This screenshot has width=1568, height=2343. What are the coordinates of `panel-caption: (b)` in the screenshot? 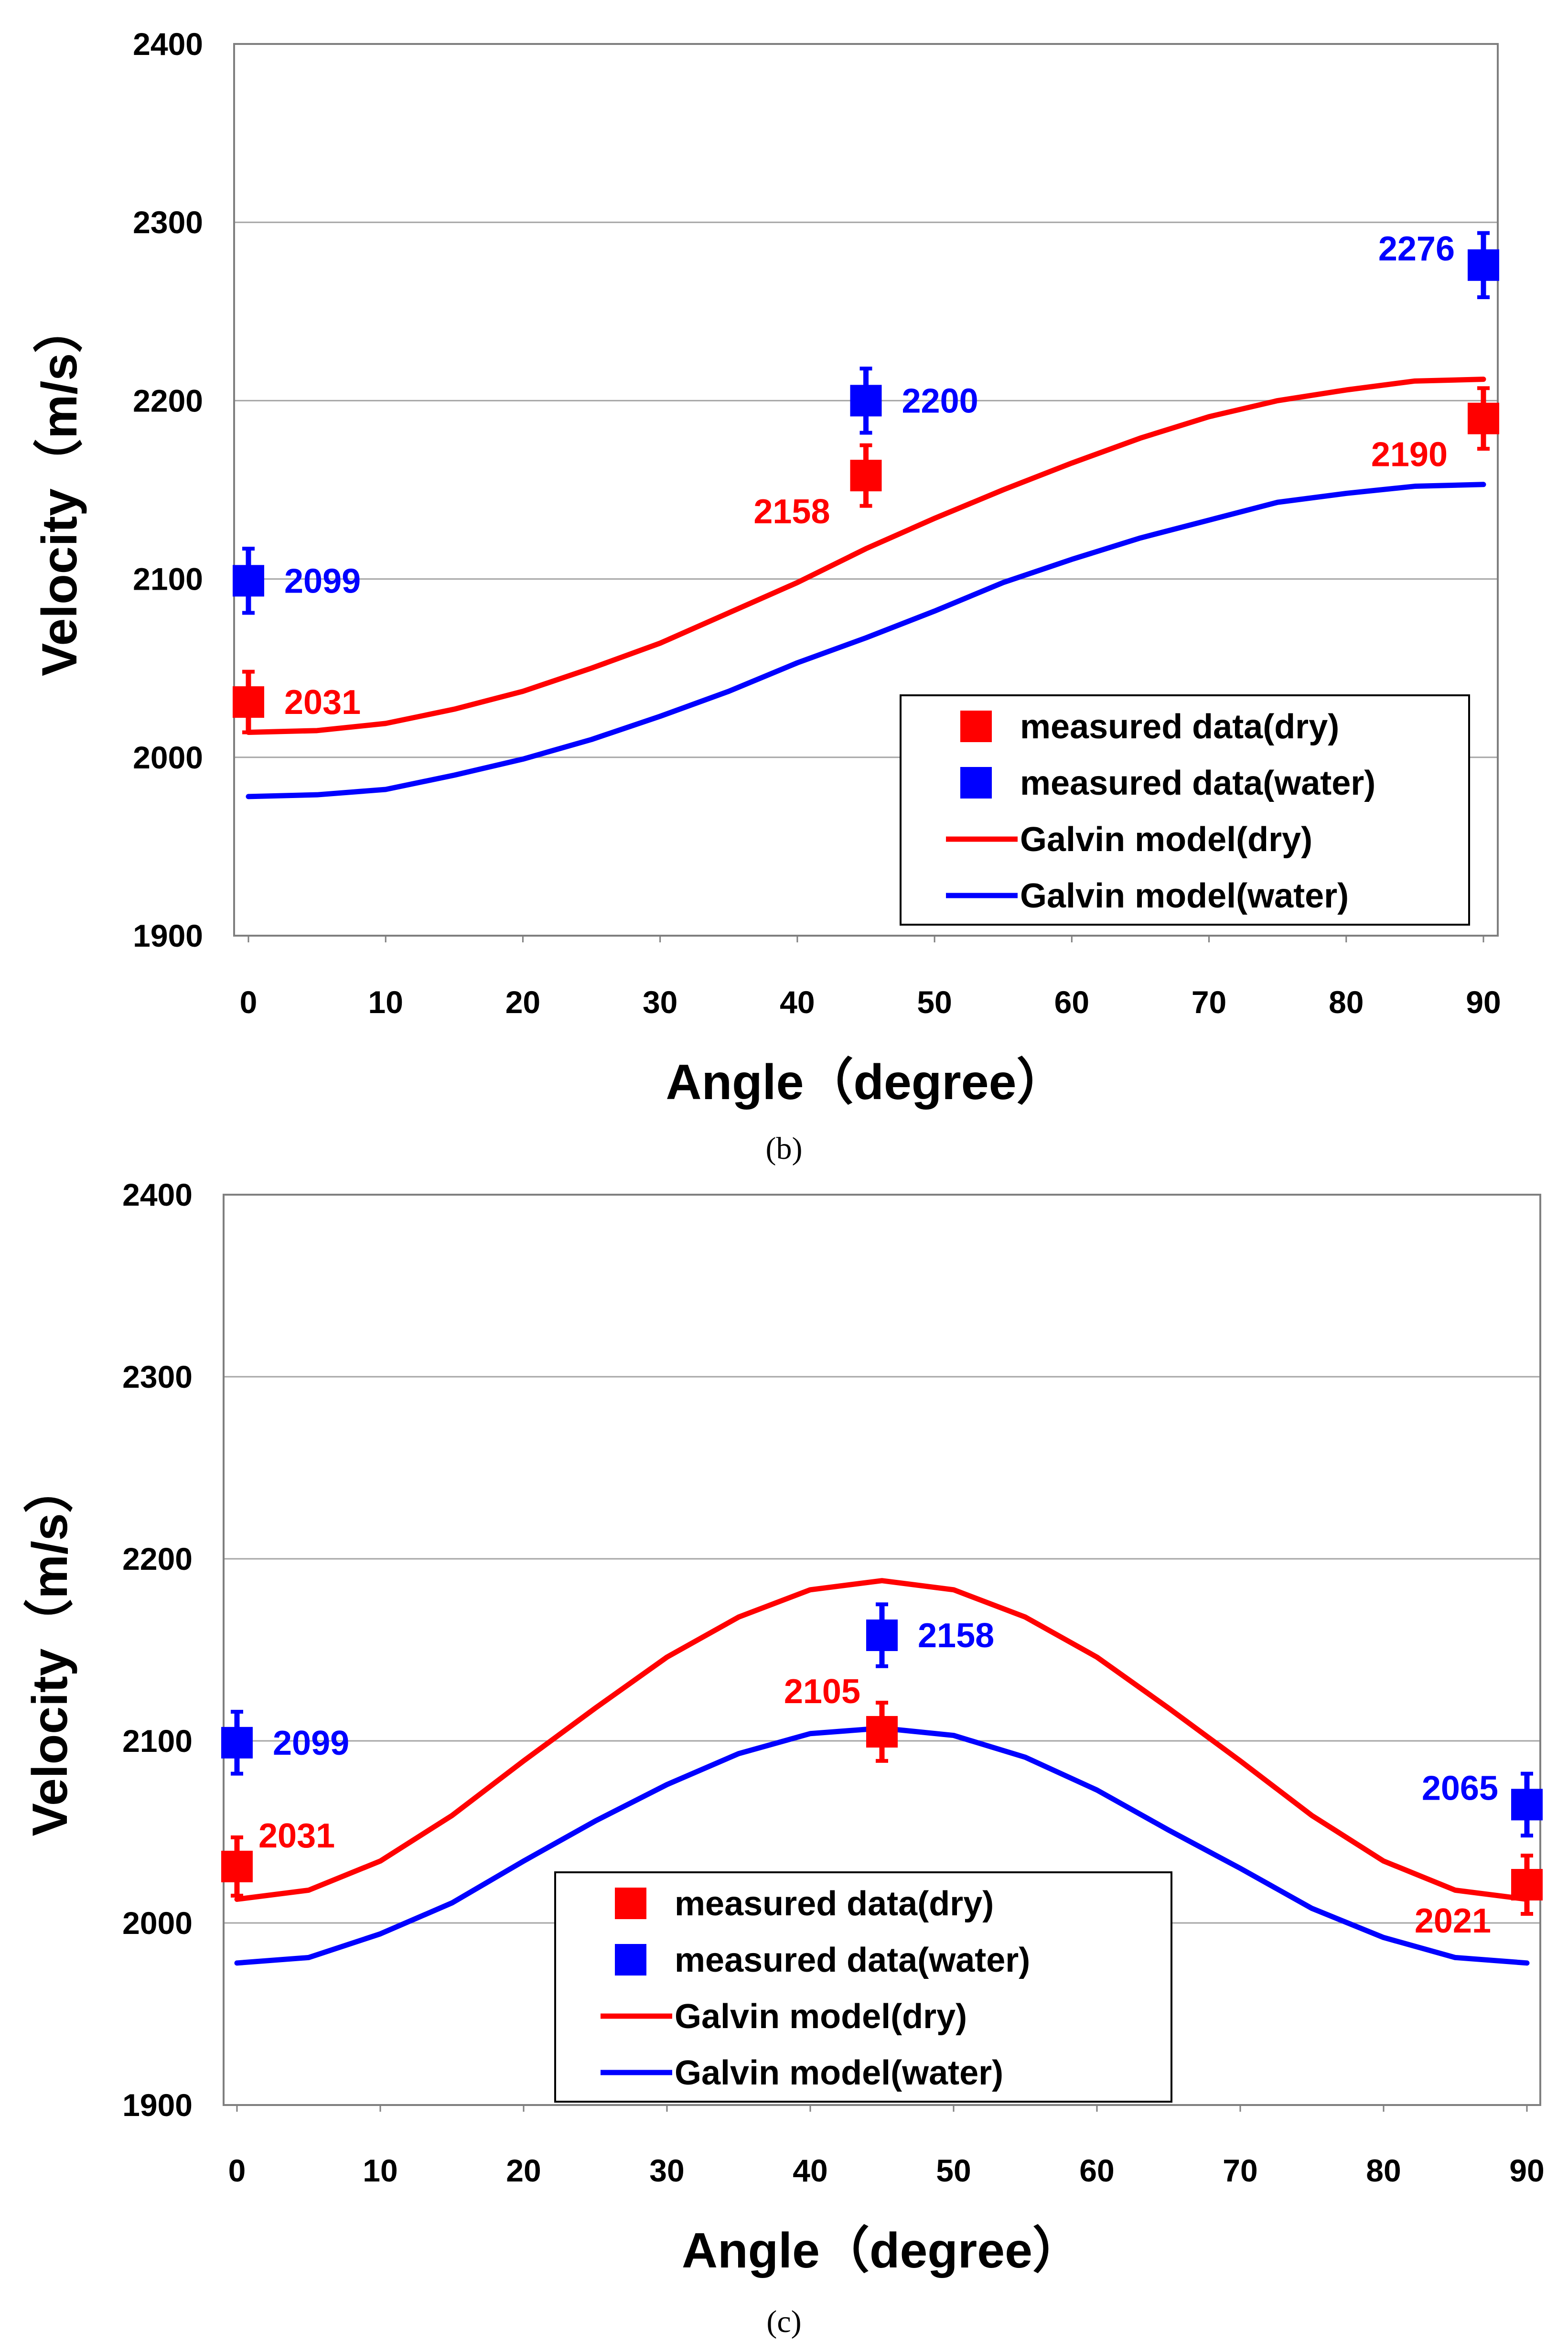 It's located at (785, 1149).